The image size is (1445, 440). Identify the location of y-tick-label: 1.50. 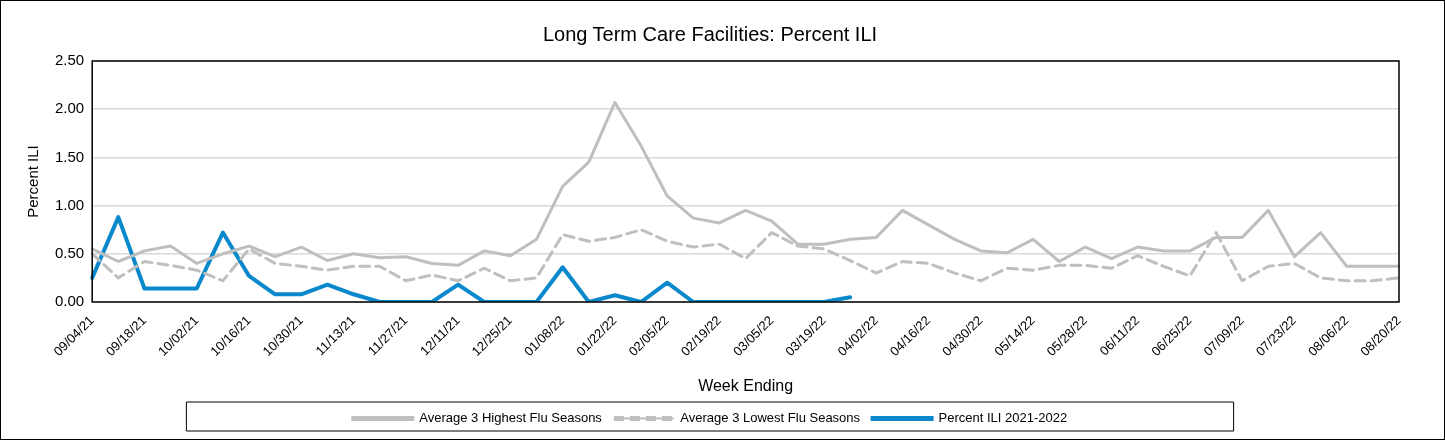
(69, 156).